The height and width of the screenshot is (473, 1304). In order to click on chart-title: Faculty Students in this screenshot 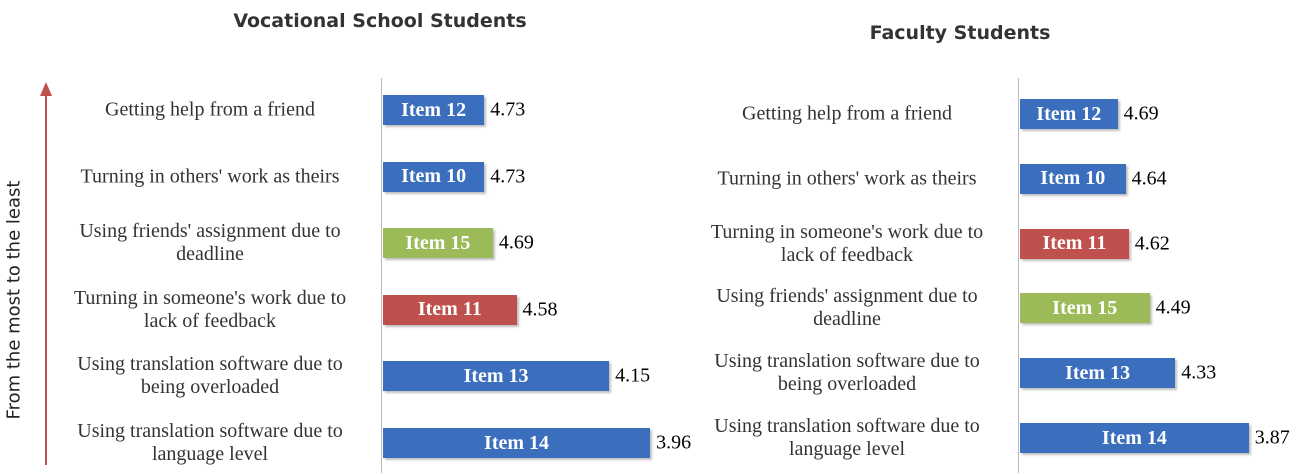, I will do `click(960, 33)`.